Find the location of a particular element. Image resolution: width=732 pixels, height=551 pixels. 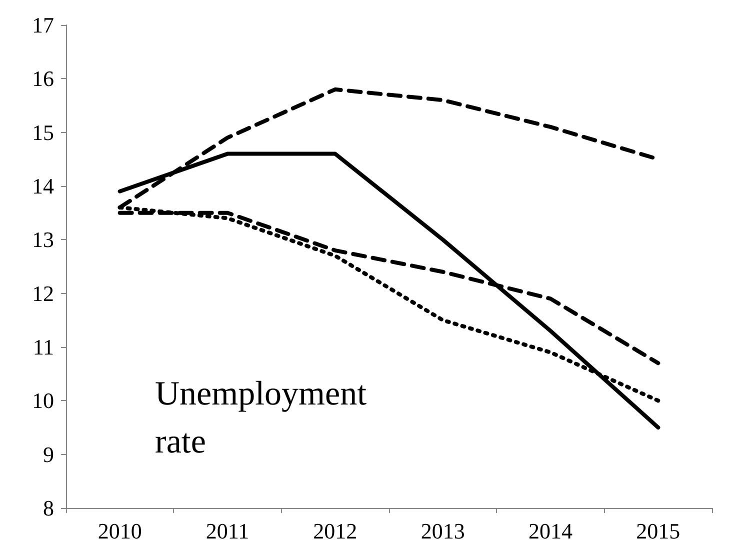

x-tick-label: 2011 is located at coordinates (228, 531).